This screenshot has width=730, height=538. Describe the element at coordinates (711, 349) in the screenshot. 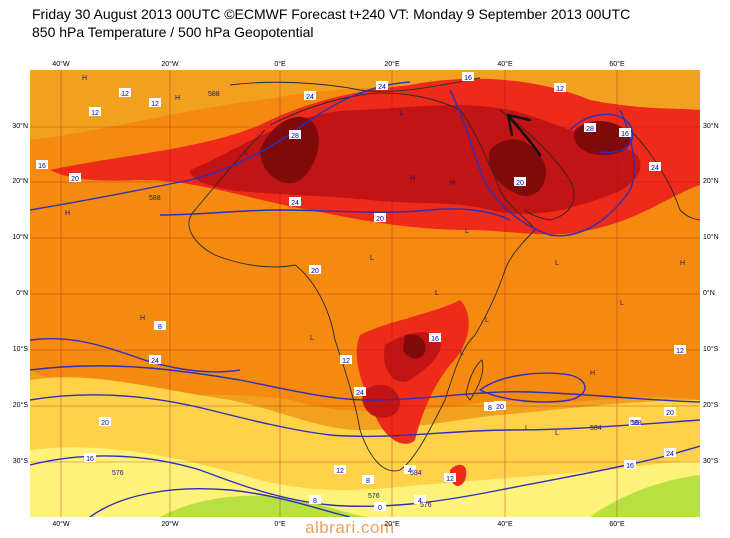

I see `lat-label-right: 10°S` at that location.